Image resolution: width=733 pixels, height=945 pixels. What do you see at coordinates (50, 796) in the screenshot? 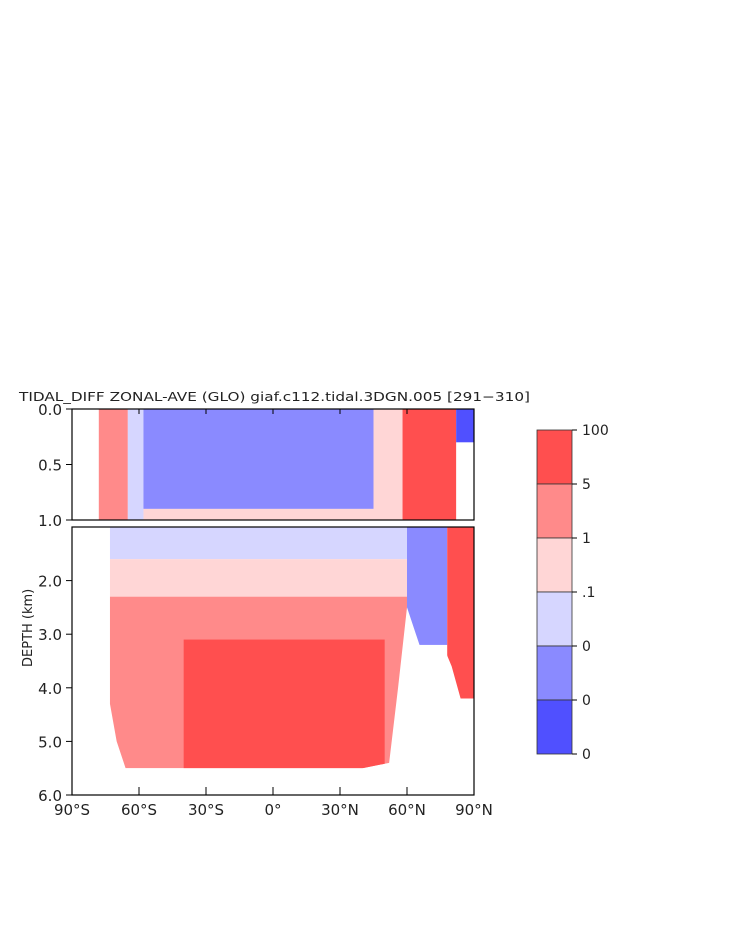
I see `y-tick-label: 6.0` at bounding box center [50, 796].